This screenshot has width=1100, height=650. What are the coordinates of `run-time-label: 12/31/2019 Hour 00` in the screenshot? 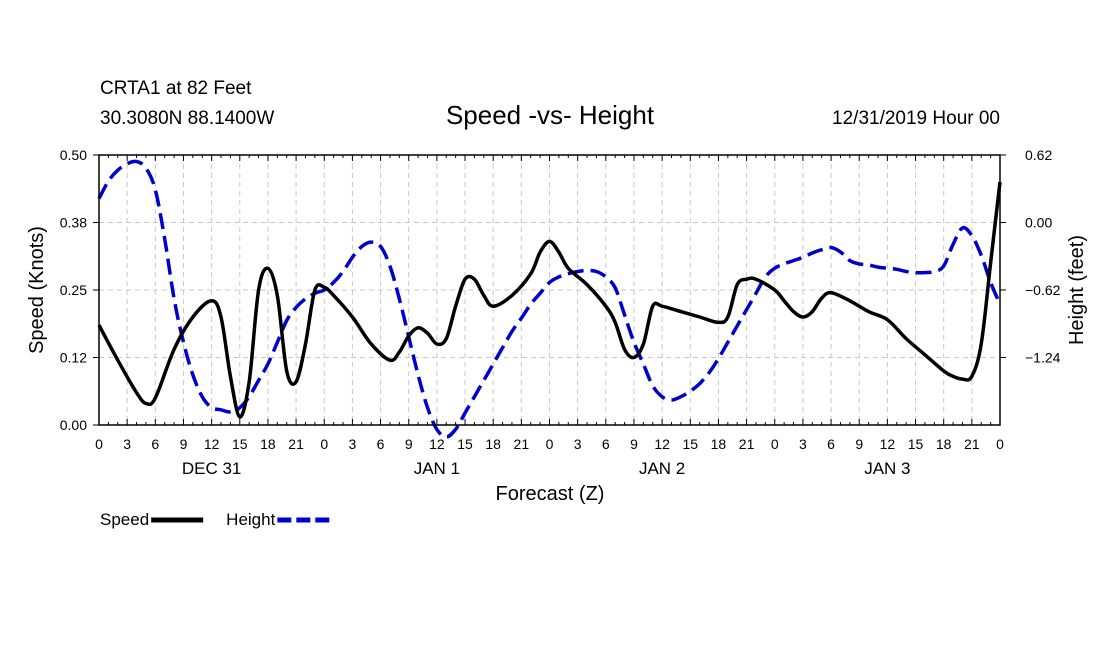 It's located at (916, 118).